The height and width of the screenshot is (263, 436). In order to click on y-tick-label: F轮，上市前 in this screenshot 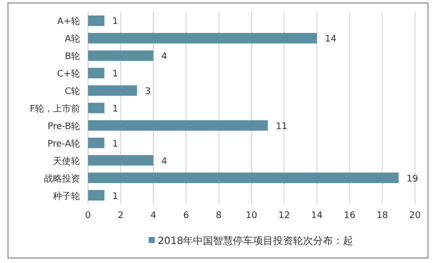, I will do `click(55, 109)`.